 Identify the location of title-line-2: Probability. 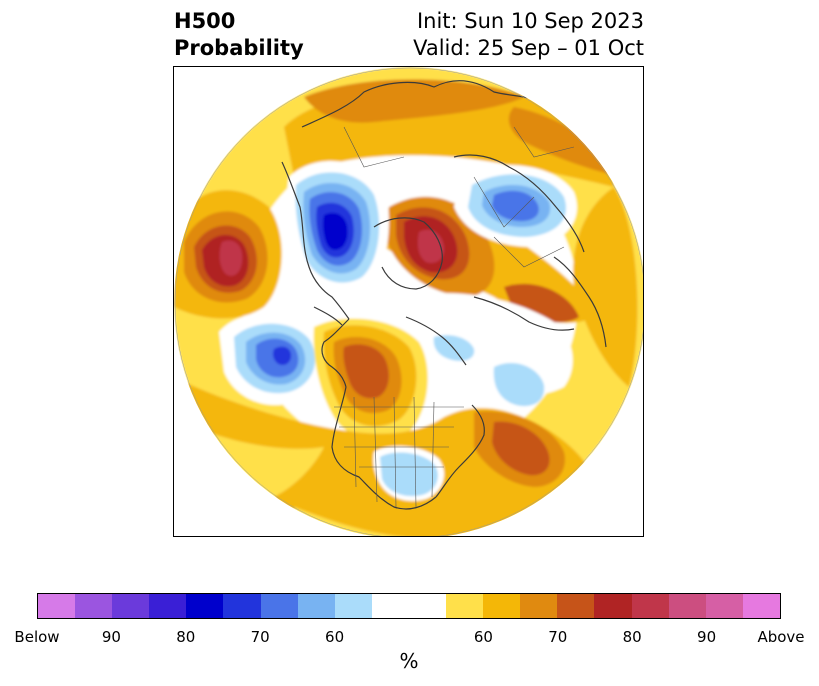
(239, 48).